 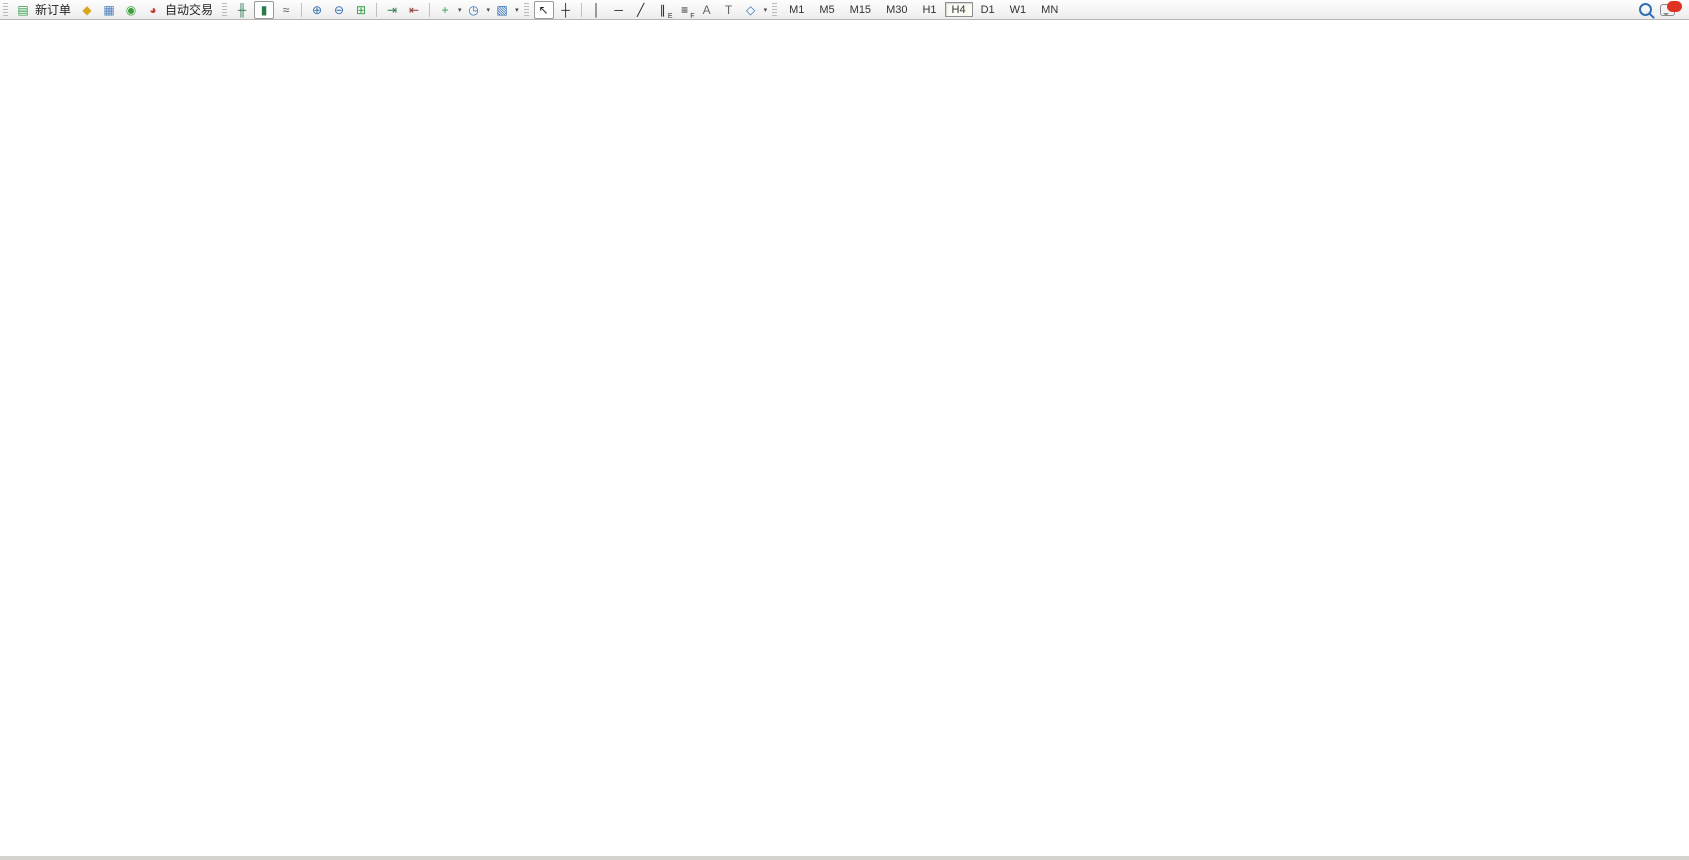 What do you see at coordinates (502, 9) in the screenshot?
I see `templates-icon: ▧` at bounding box center [502, 9].